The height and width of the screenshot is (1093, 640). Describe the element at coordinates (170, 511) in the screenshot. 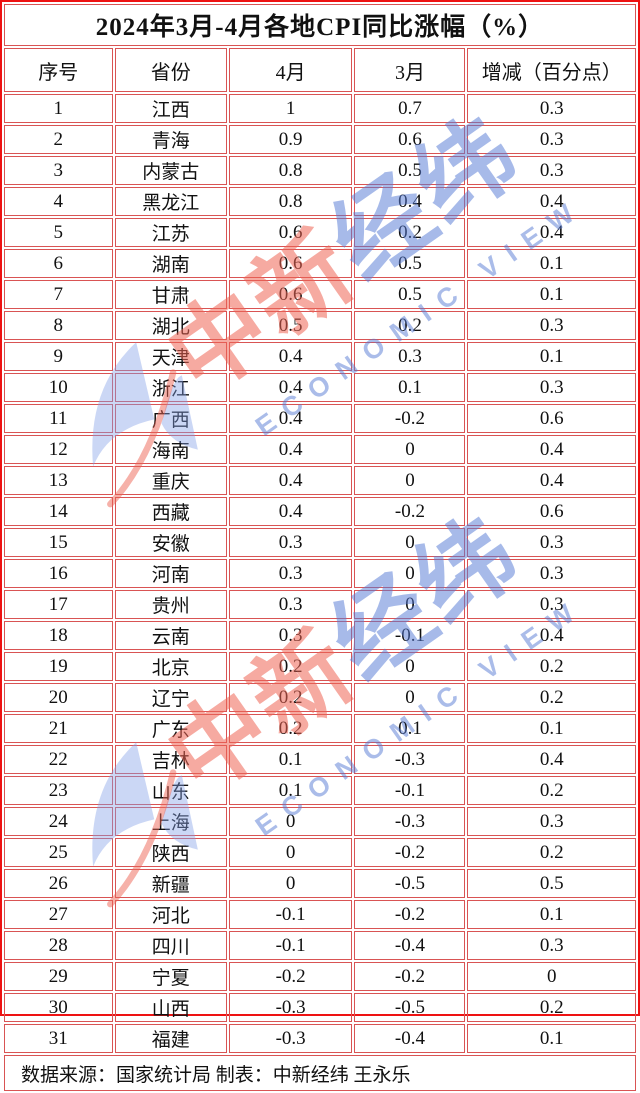

I see `cell-province: 西藏` at that location.